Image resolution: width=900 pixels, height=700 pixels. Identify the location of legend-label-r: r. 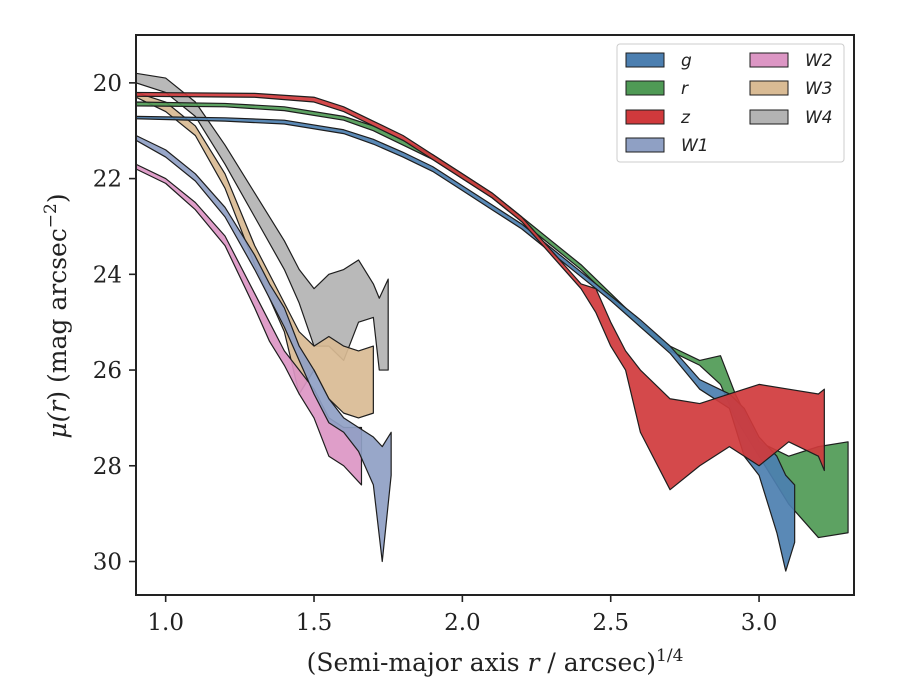
(685, 89).